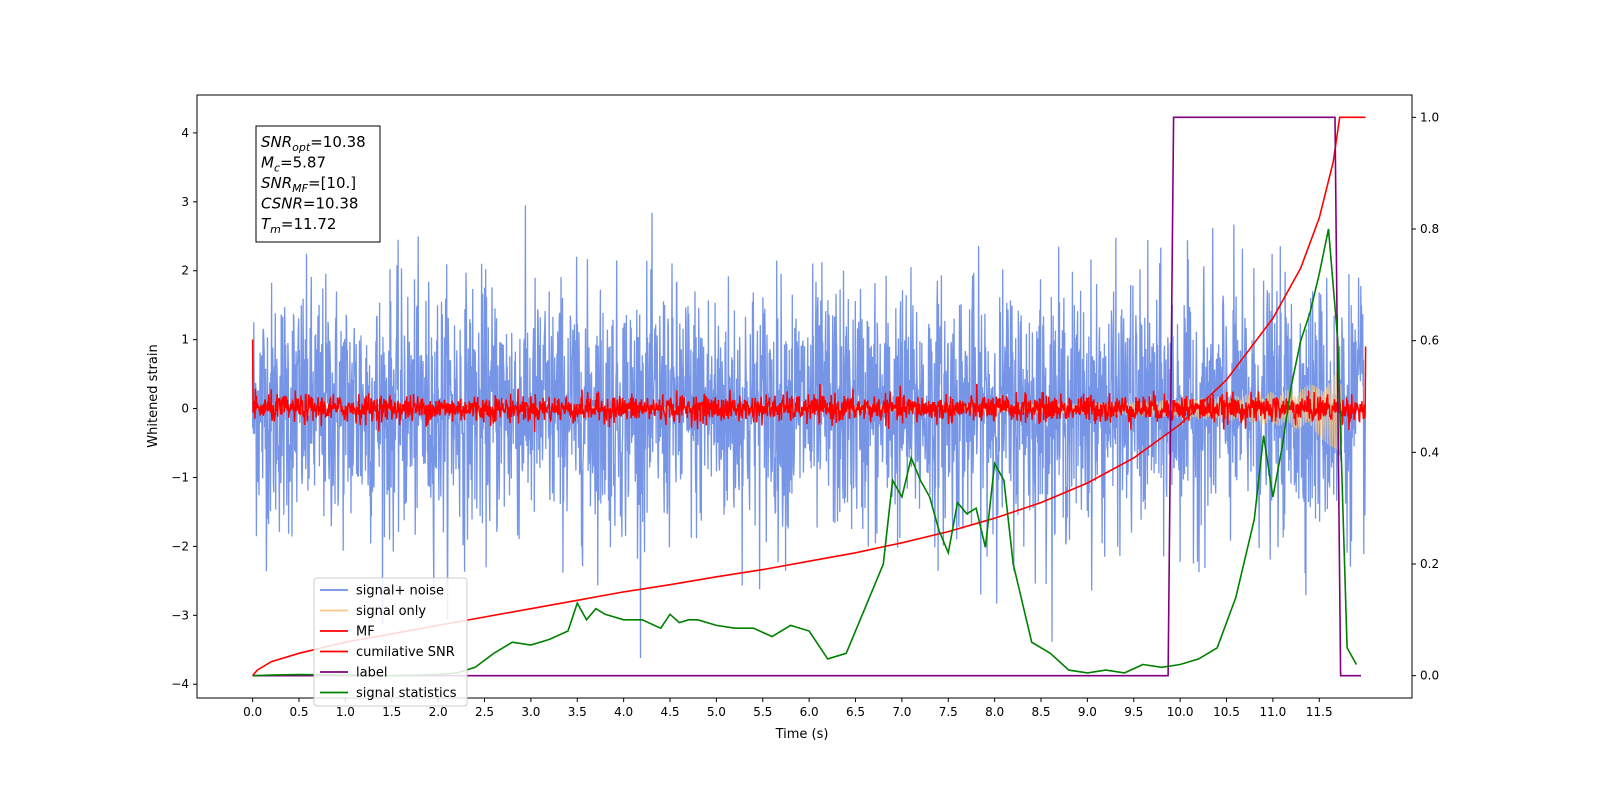 This screenshot has height=804, width=1600. Describe the element at coordinates (1180, 712) in the screenshot. I see `x-tick-label: 10.0` at that location.